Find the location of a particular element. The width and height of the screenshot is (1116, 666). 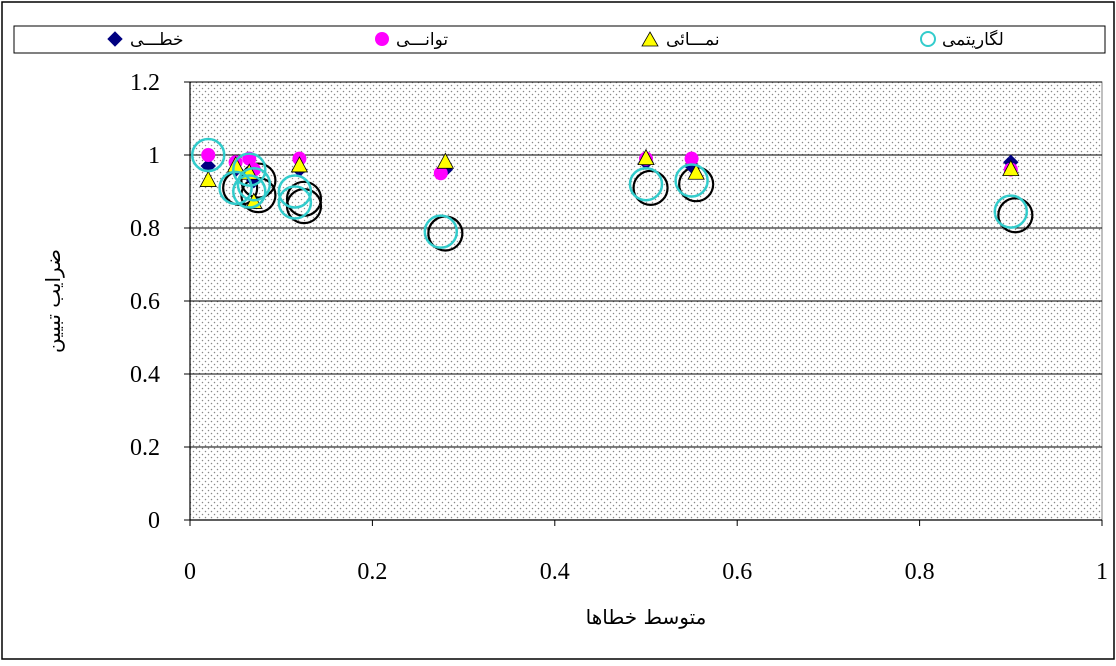

y-tick-label: 0.4 is located at coordinates (145, 375).